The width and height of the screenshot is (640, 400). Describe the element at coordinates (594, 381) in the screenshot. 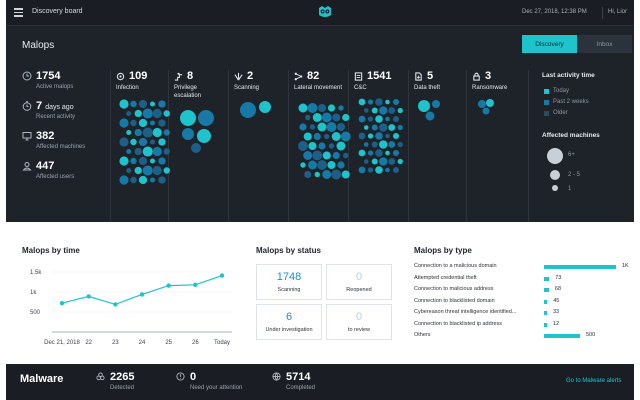

I see `malware-alerts-link: Go to Malware alerts` at that location.